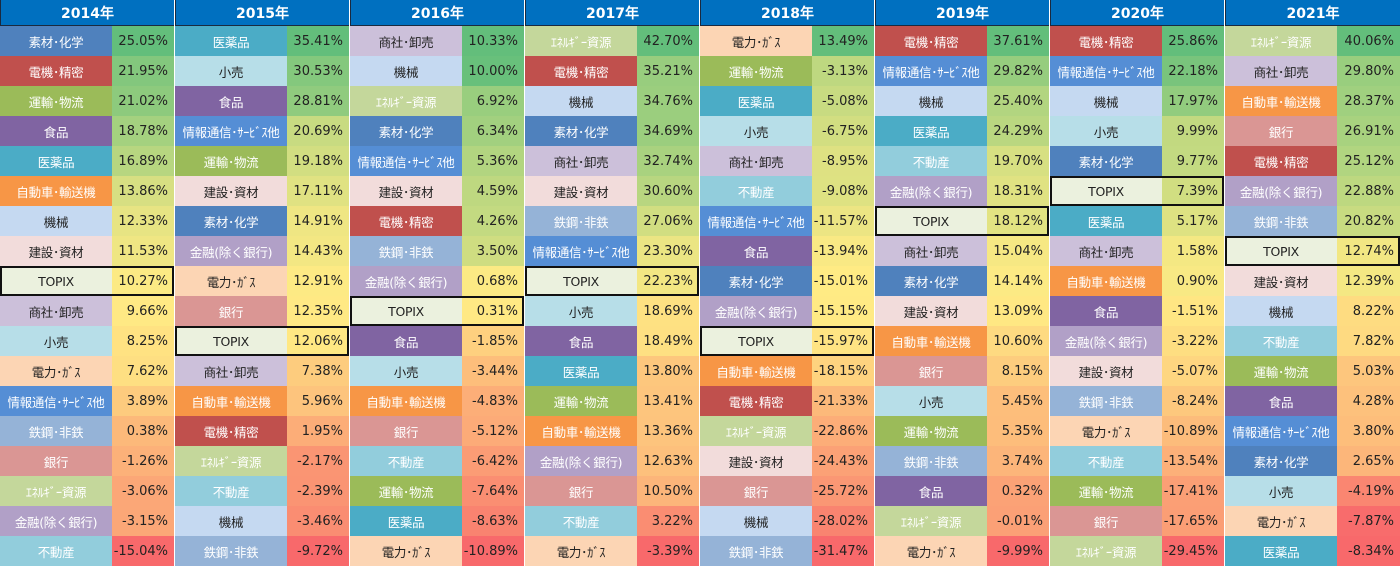 The height and width of the screenshot is (566, 1400). Describe the element at coordinates (612, 251) in the screenshot. I see `sector-row: 情報通信･ｻｰﾋﾞｽ他 23.30%` at that location.